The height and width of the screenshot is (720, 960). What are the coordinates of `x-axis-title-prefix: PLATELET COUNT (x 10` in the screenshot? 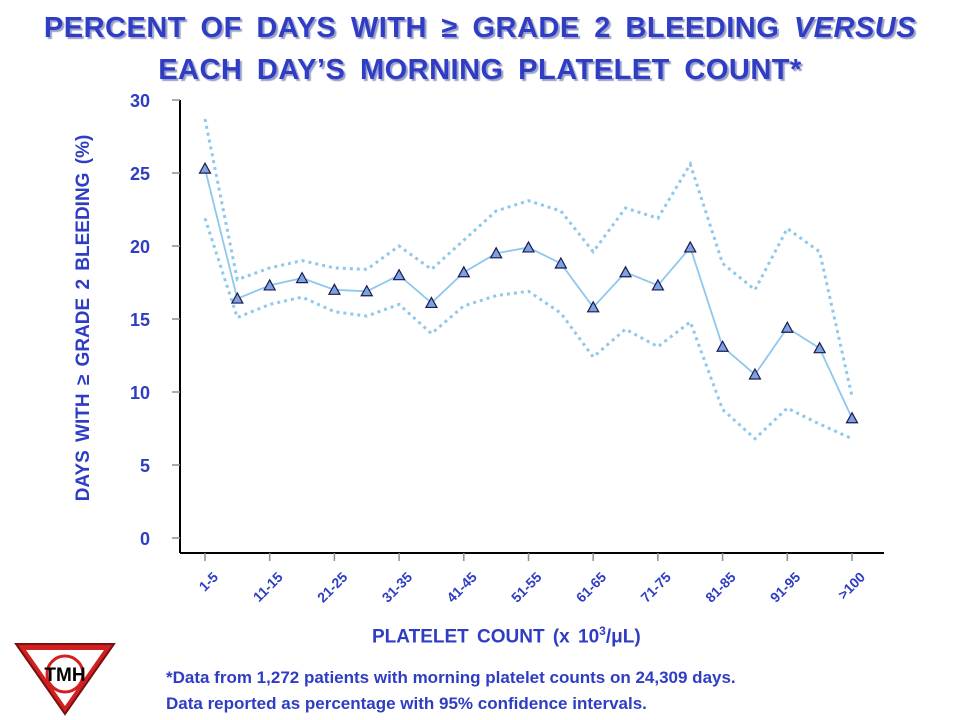 It's located at (486, 637).